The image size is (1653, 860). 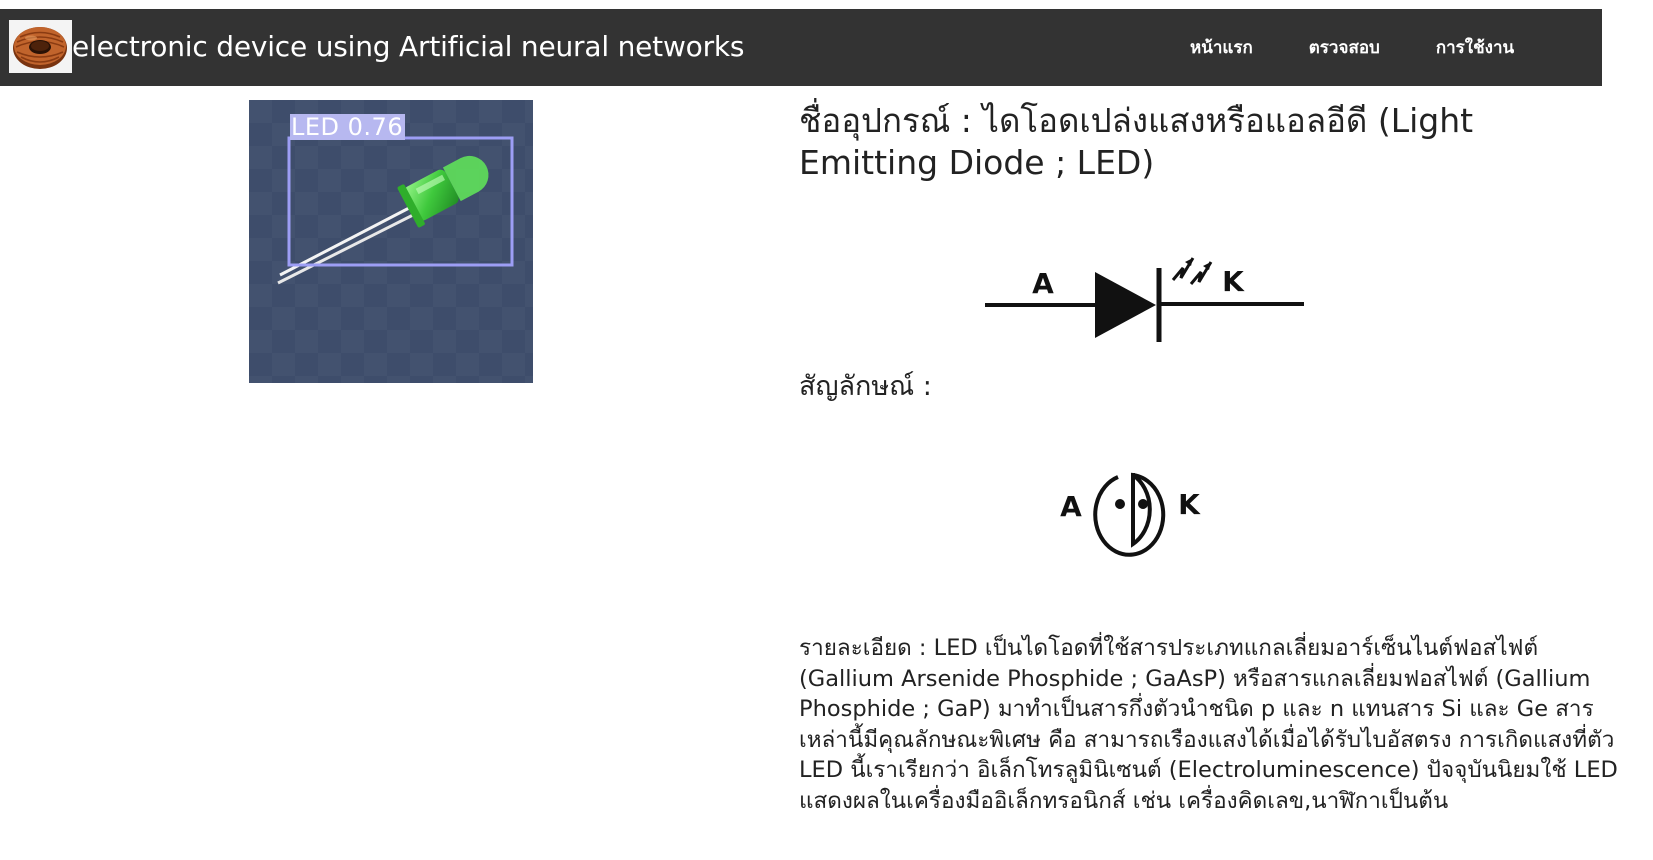 I want to click on led-schematic-symbol: A K, so click(x=1144, y=299).